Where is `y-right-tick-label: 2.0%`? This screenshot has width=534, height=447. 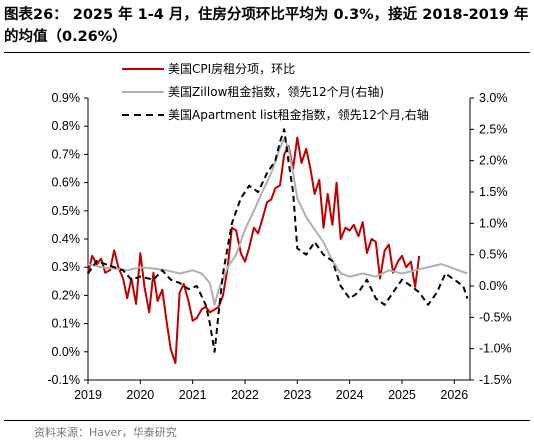 y-right-tick-label: 2.0% is located at coordinates (493, 161).